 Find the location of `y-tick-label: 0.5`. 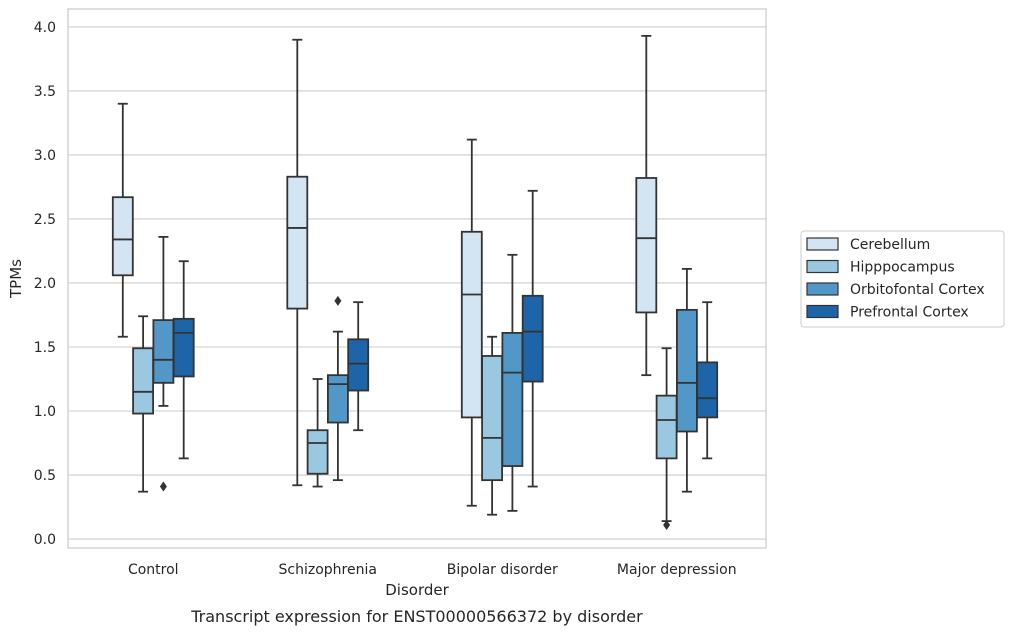

y-tick-label: 0.5 is located at coordinates (45, 476).